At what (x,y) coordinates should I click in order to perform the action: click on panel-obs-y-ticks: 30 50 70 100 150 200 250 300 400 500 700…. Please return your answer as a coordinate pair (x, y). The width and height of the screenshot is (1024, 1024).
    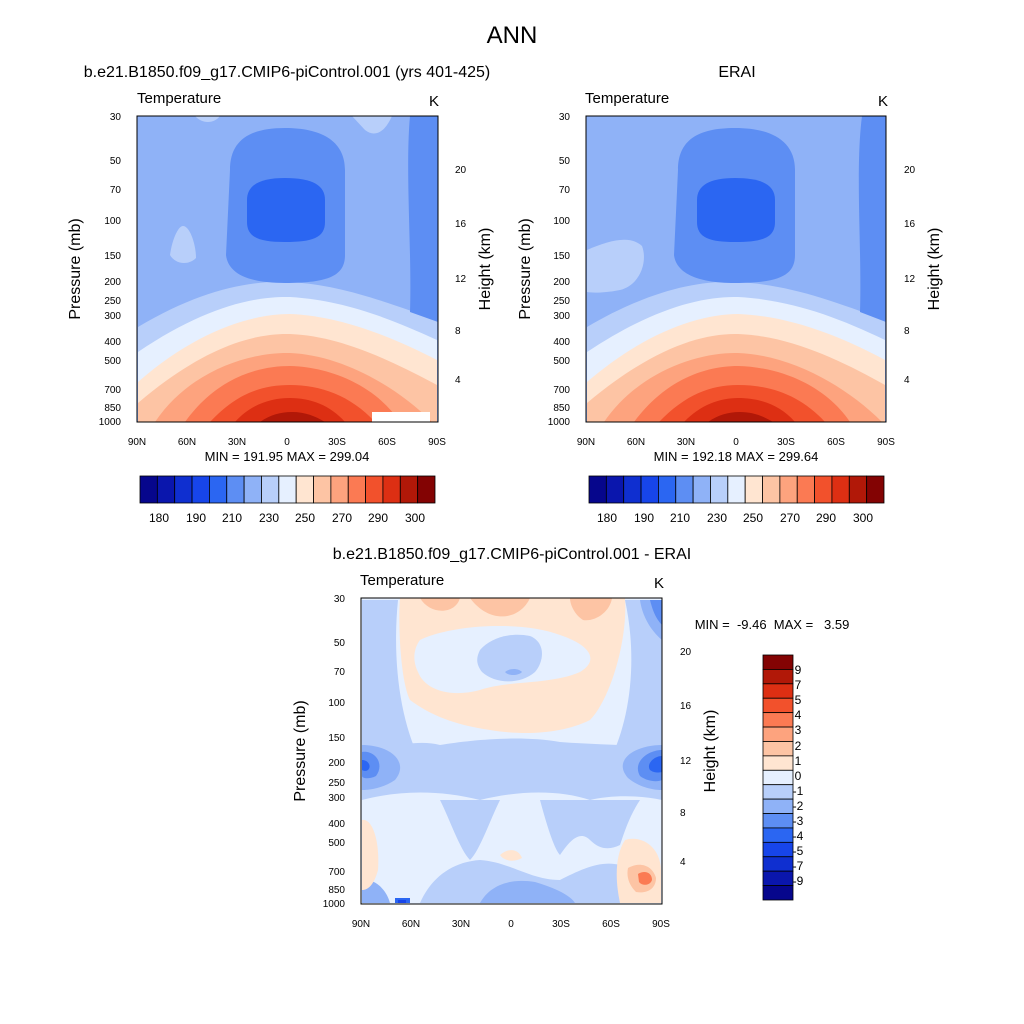
    Looking at the image, I should click on (559, 270).